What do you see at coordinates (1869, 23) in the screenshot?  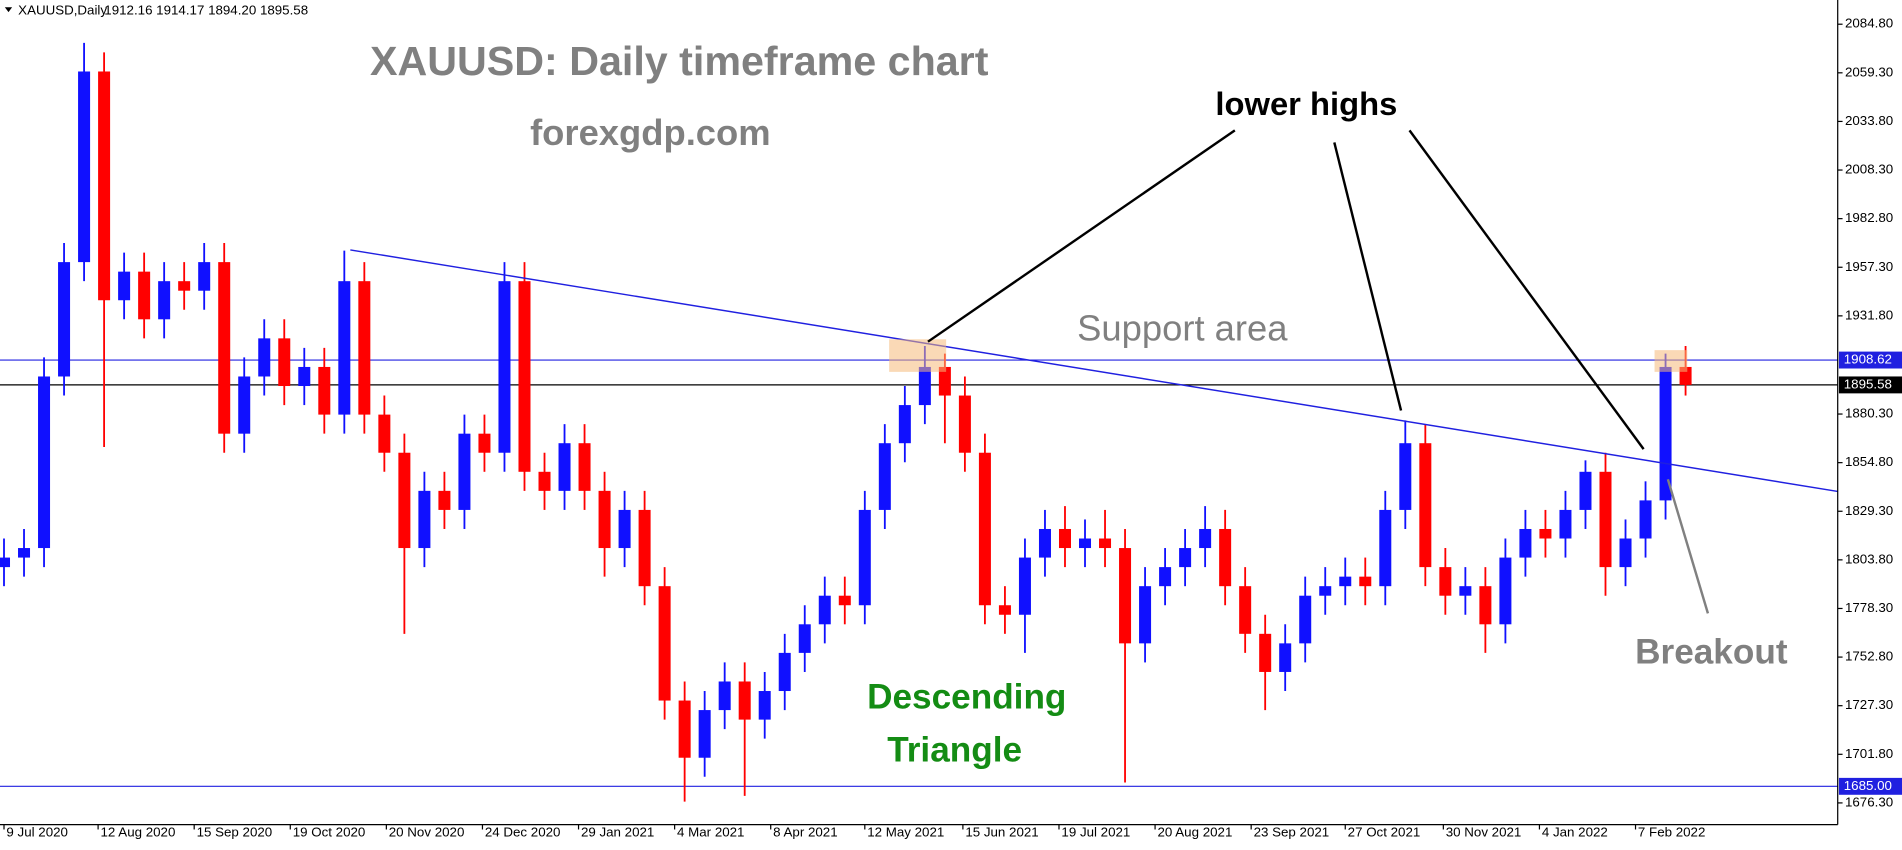 I see `y-tick-label: 2084.80` at bounding box center [1869, 23].